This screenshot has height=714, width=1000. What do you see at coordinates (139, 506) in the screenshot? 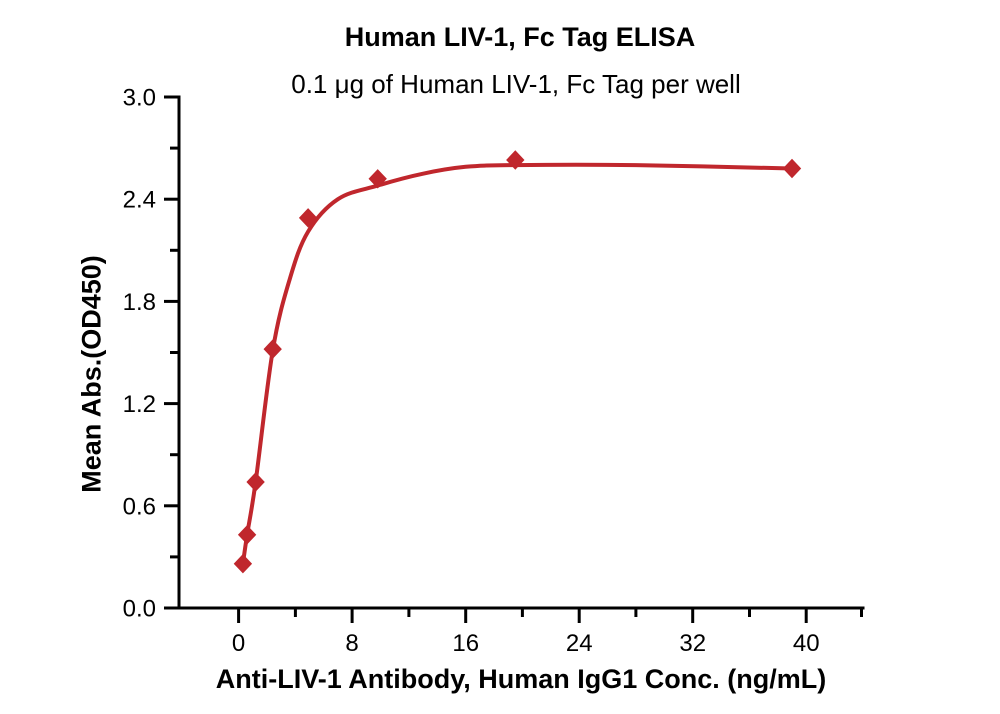
I see `y-tick-label: 0.6` at bounding box center [139, 506].